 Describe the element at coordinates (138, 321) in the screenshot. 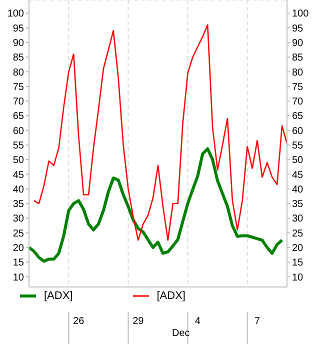

I see `x-tick-label: 29` at that location.